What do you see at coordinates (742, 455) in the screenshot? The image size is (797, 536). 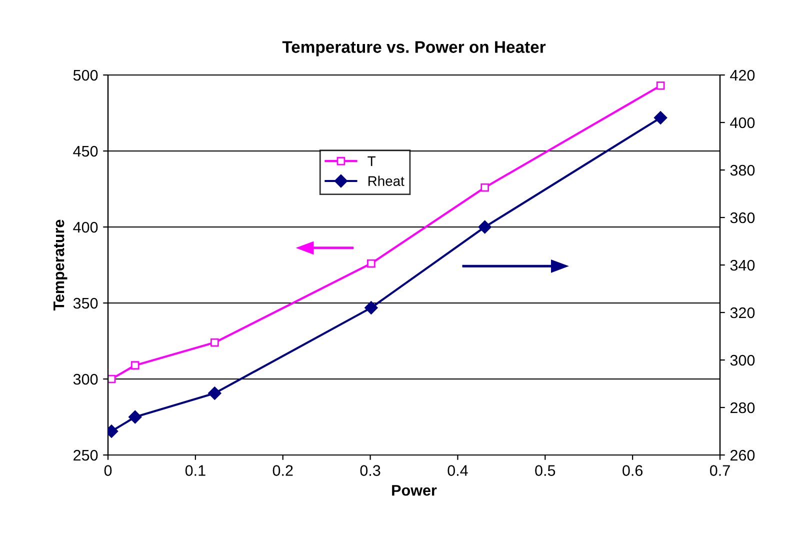 I see `y2-tick-label: 260` at bounding box center [742, 455].